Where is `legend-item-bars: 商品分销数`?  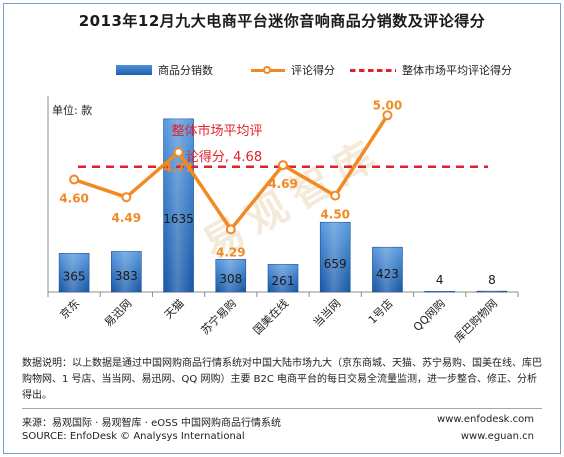 legend-item-bars: 商品分销数 is located at coordinates (164, 70).